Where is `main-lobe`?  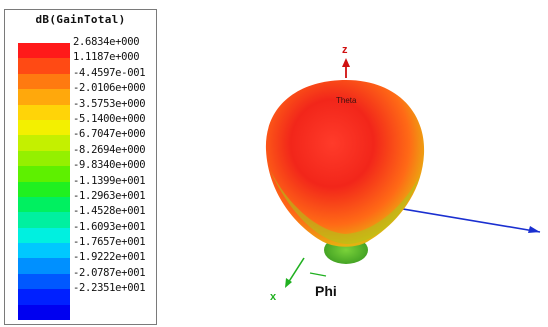 main-lobe is located at coordinates (345, 163).